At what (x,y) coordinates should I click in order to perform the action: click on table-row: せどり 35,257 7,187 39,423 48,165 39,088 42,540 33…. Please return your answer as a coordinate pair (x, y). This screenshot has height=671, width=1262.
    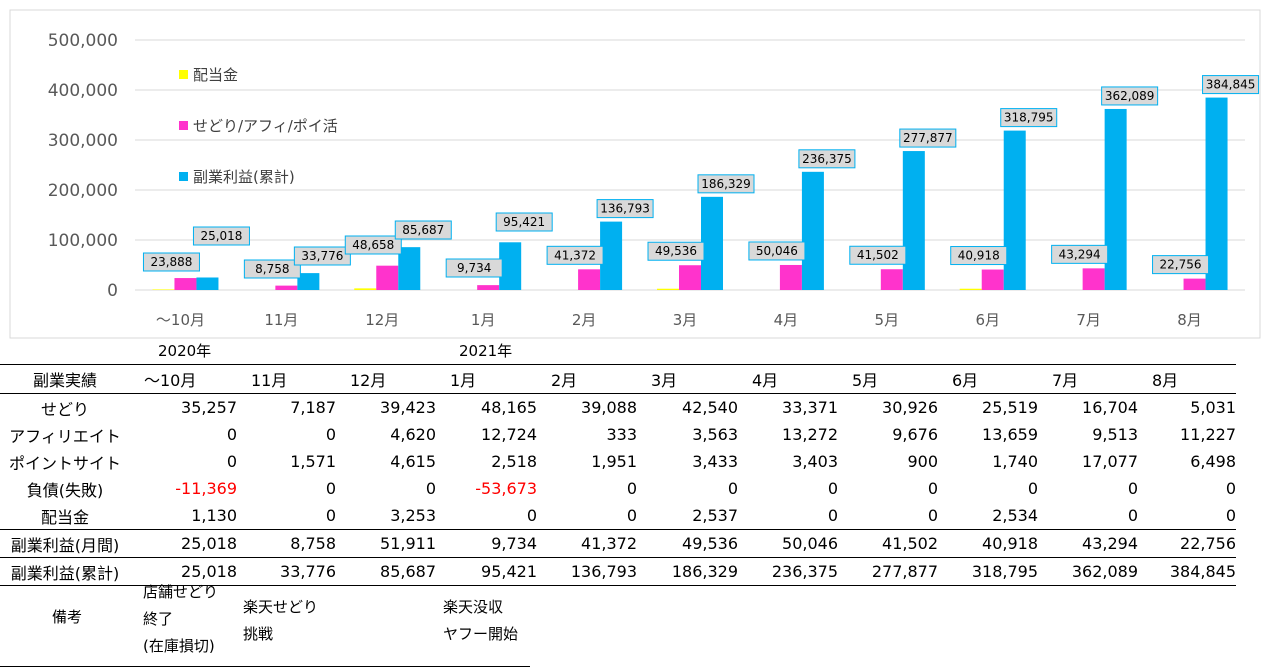
    Looking at the image, I should click on (618, 408).